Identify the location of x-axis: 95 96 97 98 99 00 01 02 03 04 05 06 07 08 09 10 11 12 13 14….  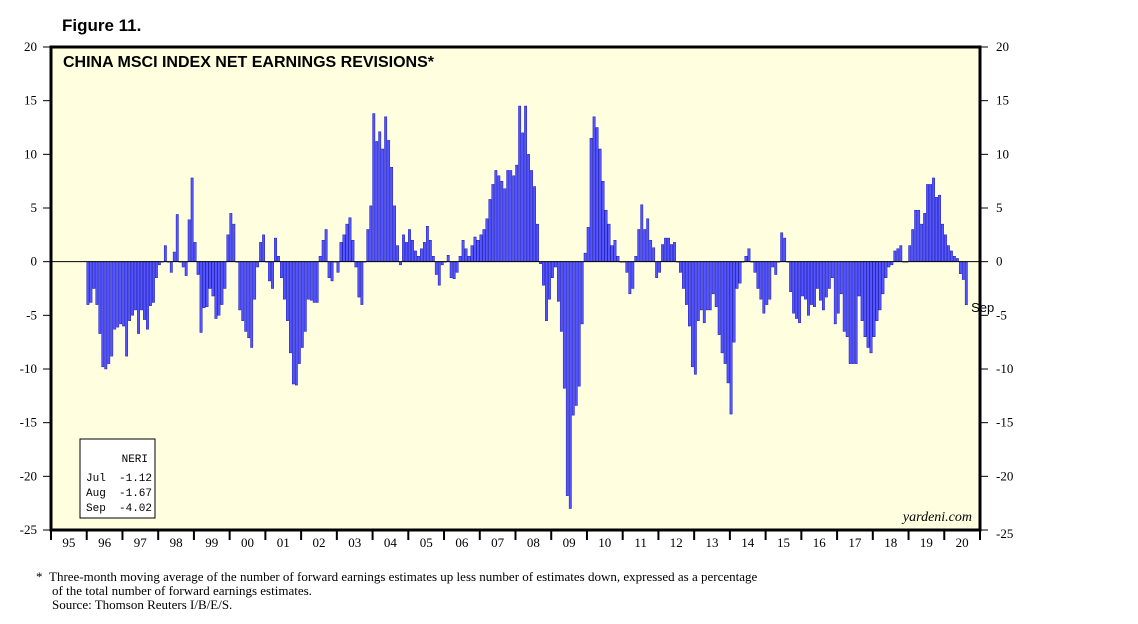
(515, 540).